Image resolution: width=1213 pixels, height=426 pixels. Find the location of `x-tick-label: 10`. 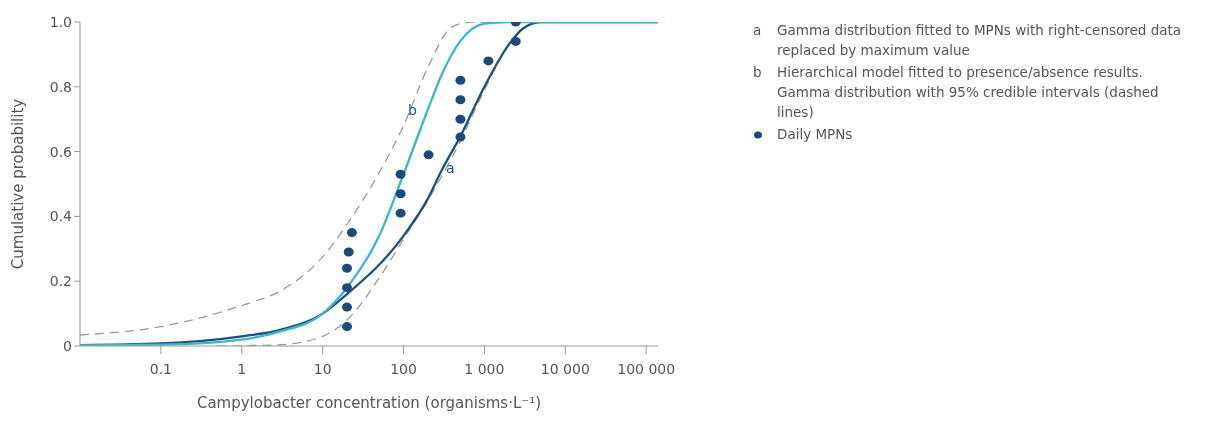

x-tick-label: 10 is located at coordinates (322, 368).